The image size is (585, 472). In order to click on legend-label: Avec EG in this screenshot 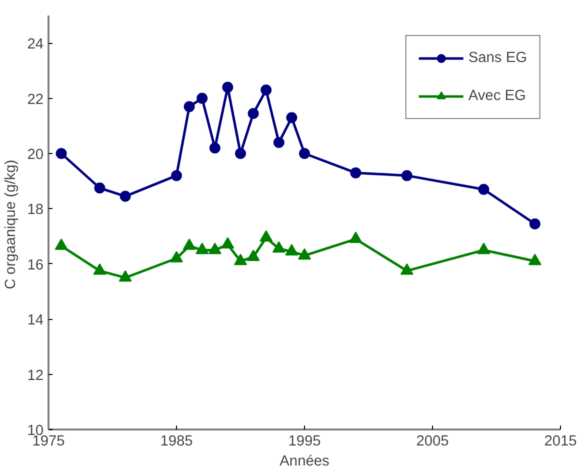, I will do `click(497, 96)`.